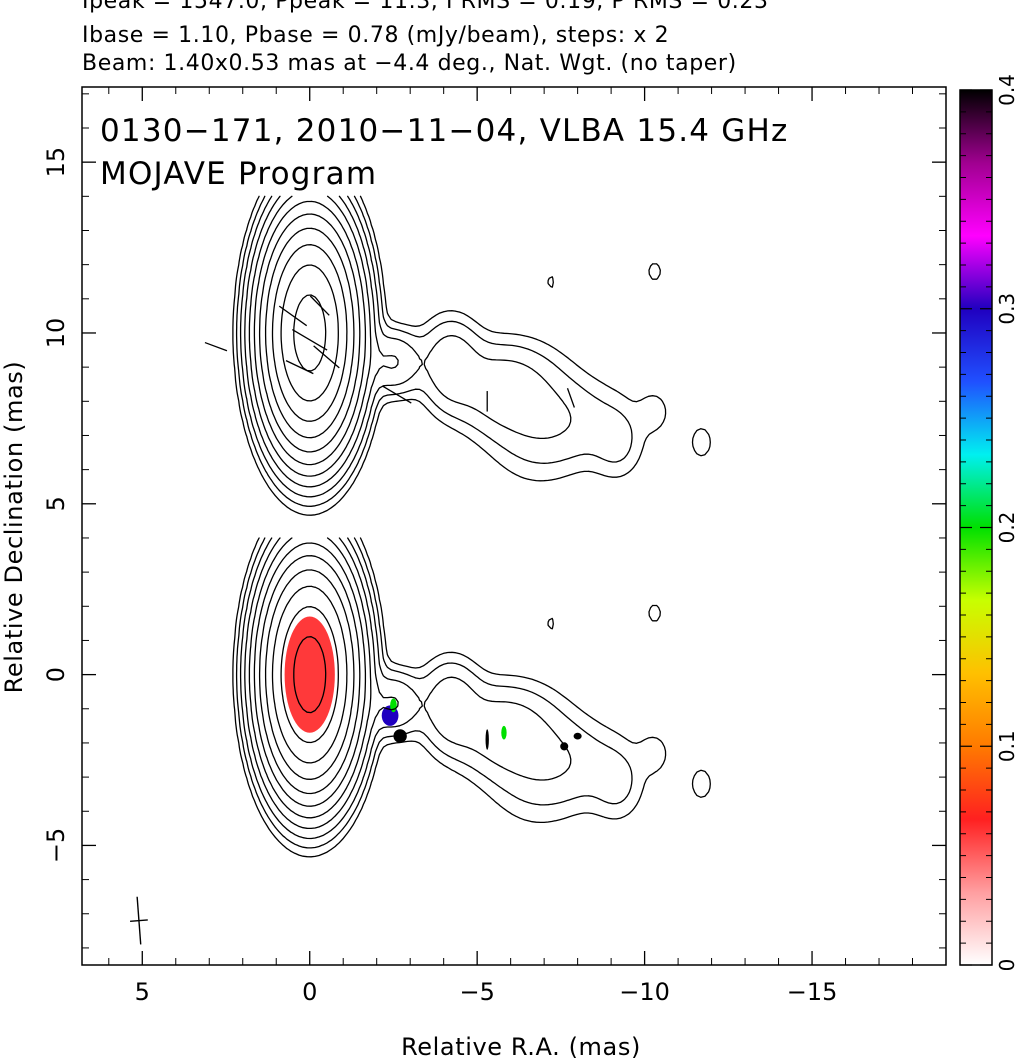 The height and width of the screenshot is (1060, 1021). Describe the element at coordinates (309, 992) in the screenshot. I see `x-tick-label: 0` at that location.